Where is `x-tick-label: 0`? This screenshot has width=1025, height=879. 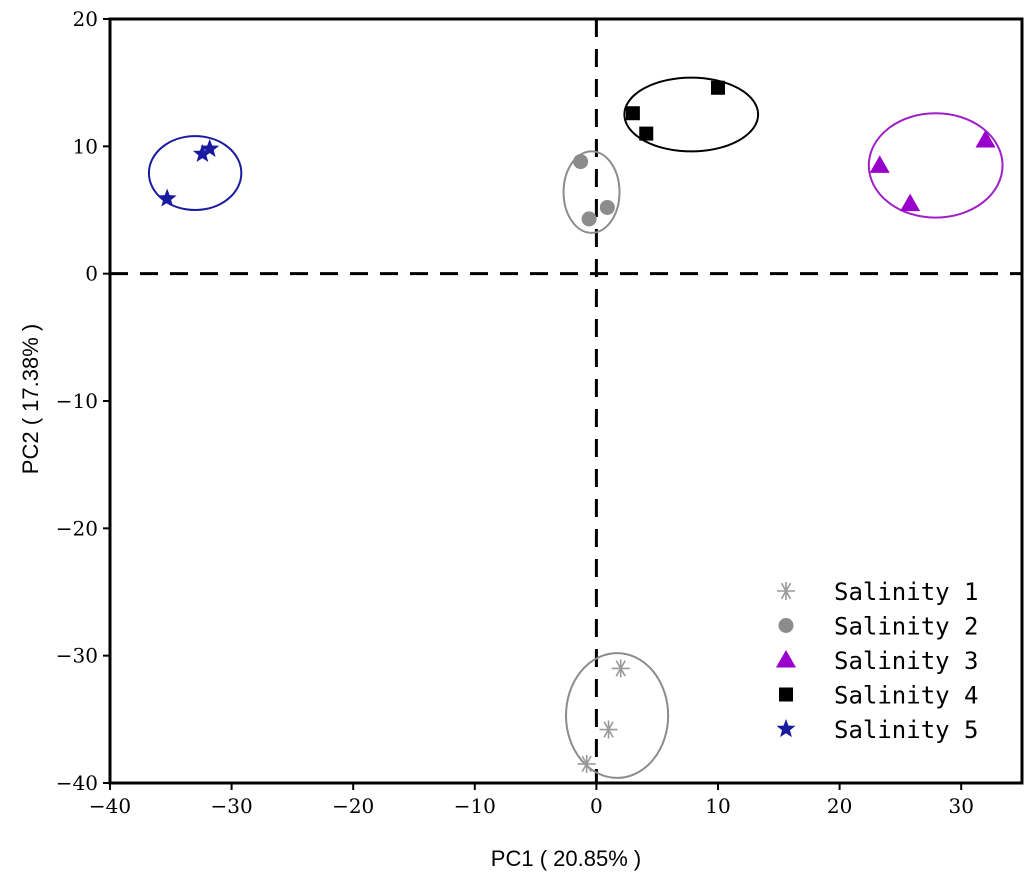
x-tick-label: 0 is located at coordinates (596, 806).